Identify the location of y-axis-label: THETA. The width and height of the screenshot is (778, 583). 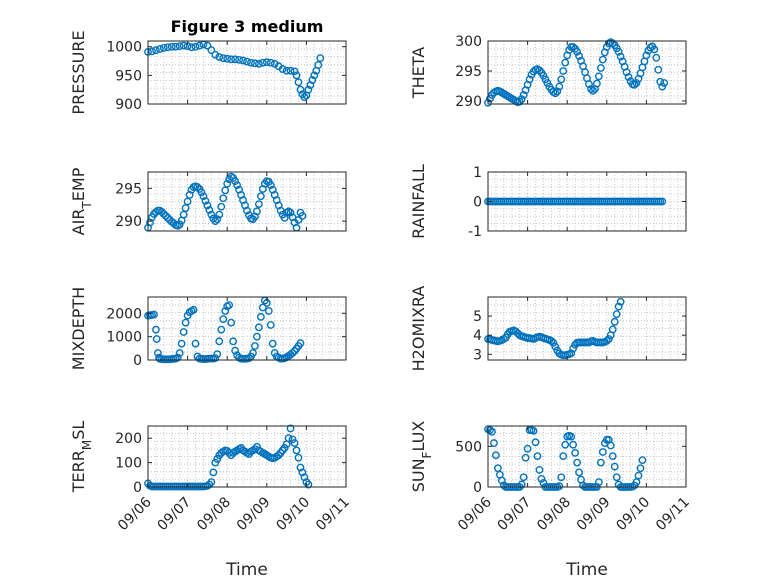
(418, 73).